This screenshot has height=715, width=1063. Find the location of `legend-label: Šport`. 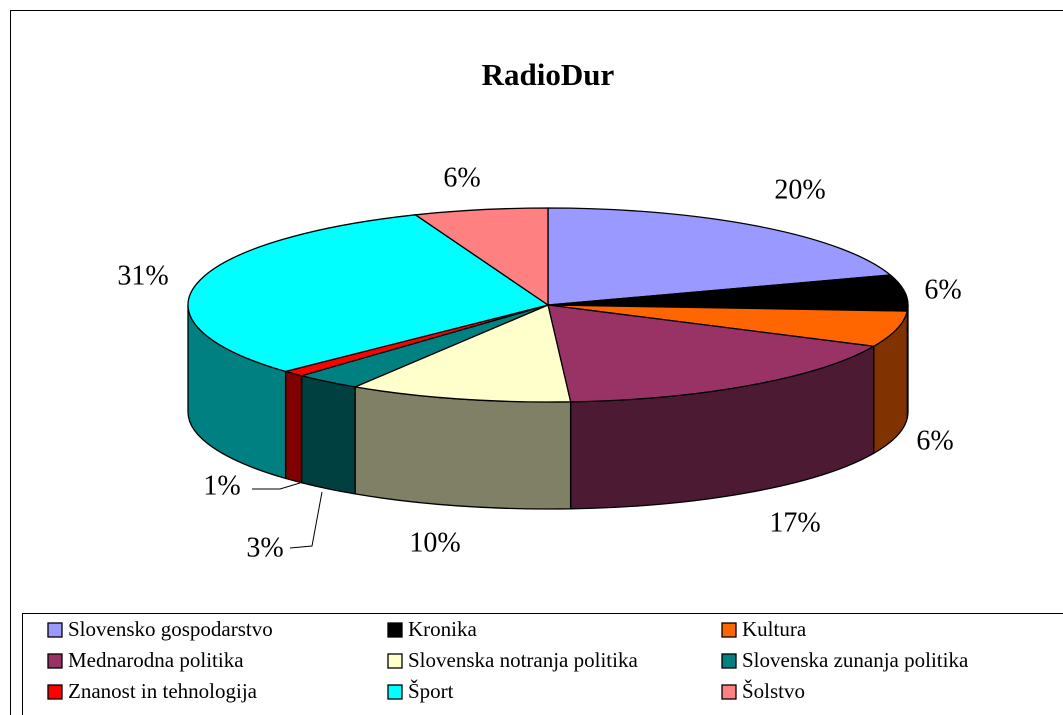

legend-label: Šport is located at coordinates (431, 691).